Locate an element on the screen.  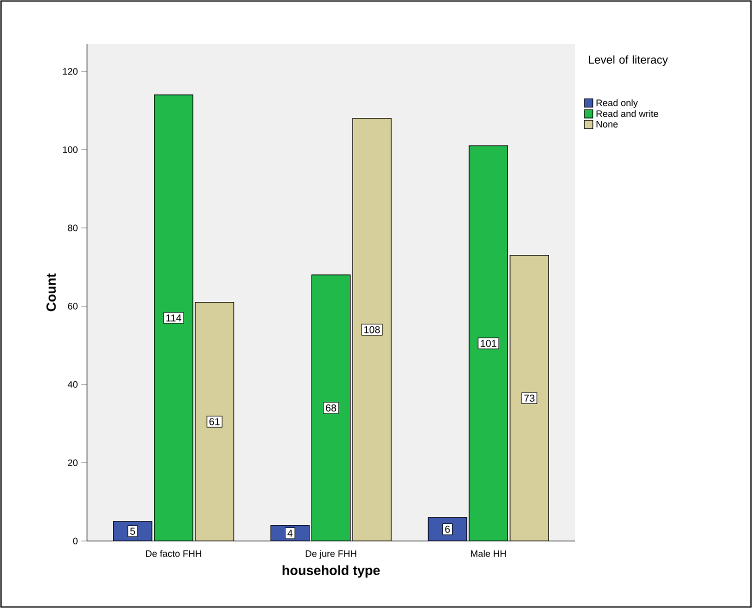
legend-label: Read only is located at coordinates (617, 103).